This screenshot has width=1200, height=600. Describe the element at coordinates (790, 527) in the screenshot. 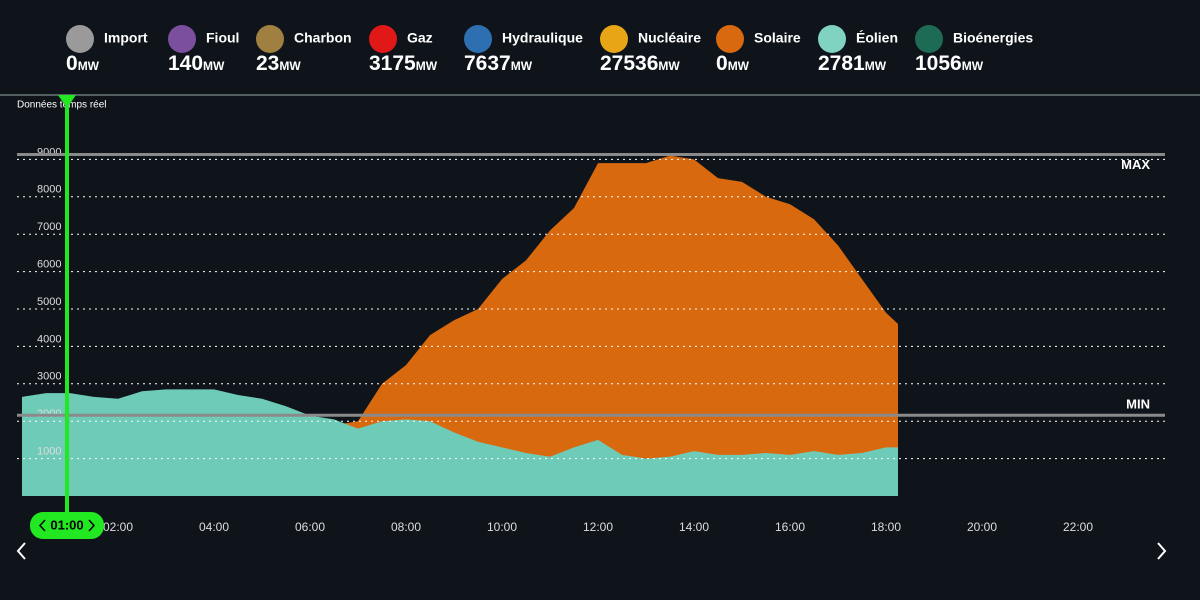

I see `x-tick-label: 16:00` at that location.